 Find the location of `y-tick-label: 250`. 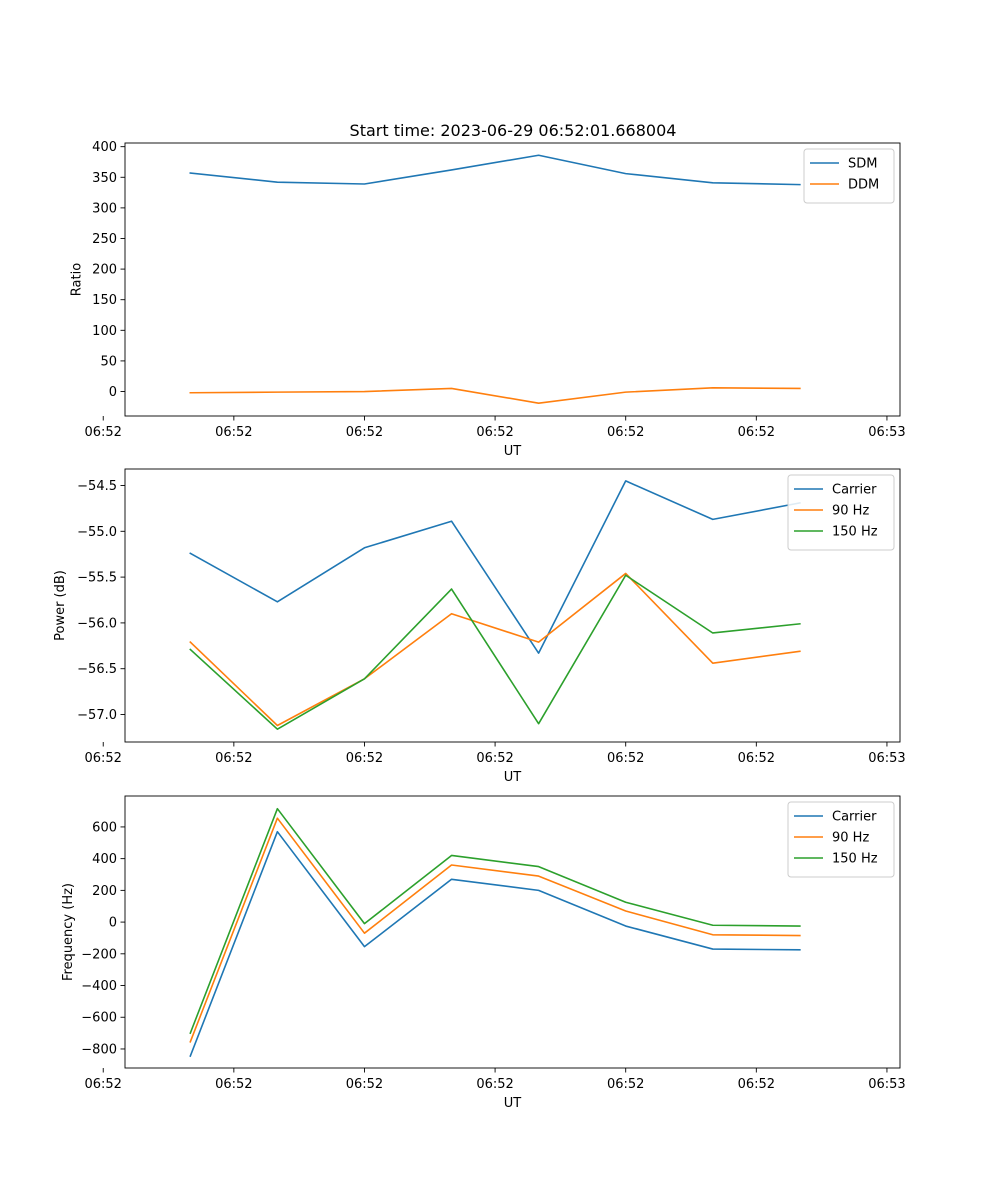

y-tick-label: 250 is located at coordinates (104, 239).